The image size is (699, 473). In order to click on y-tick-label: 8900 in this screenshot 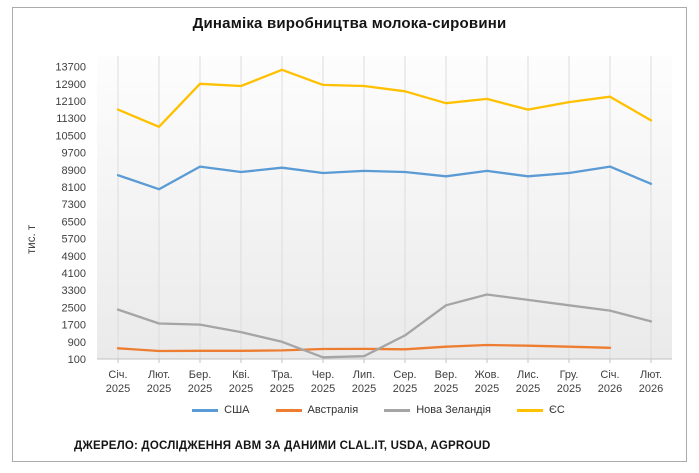, I will do `click(74, 171)`.